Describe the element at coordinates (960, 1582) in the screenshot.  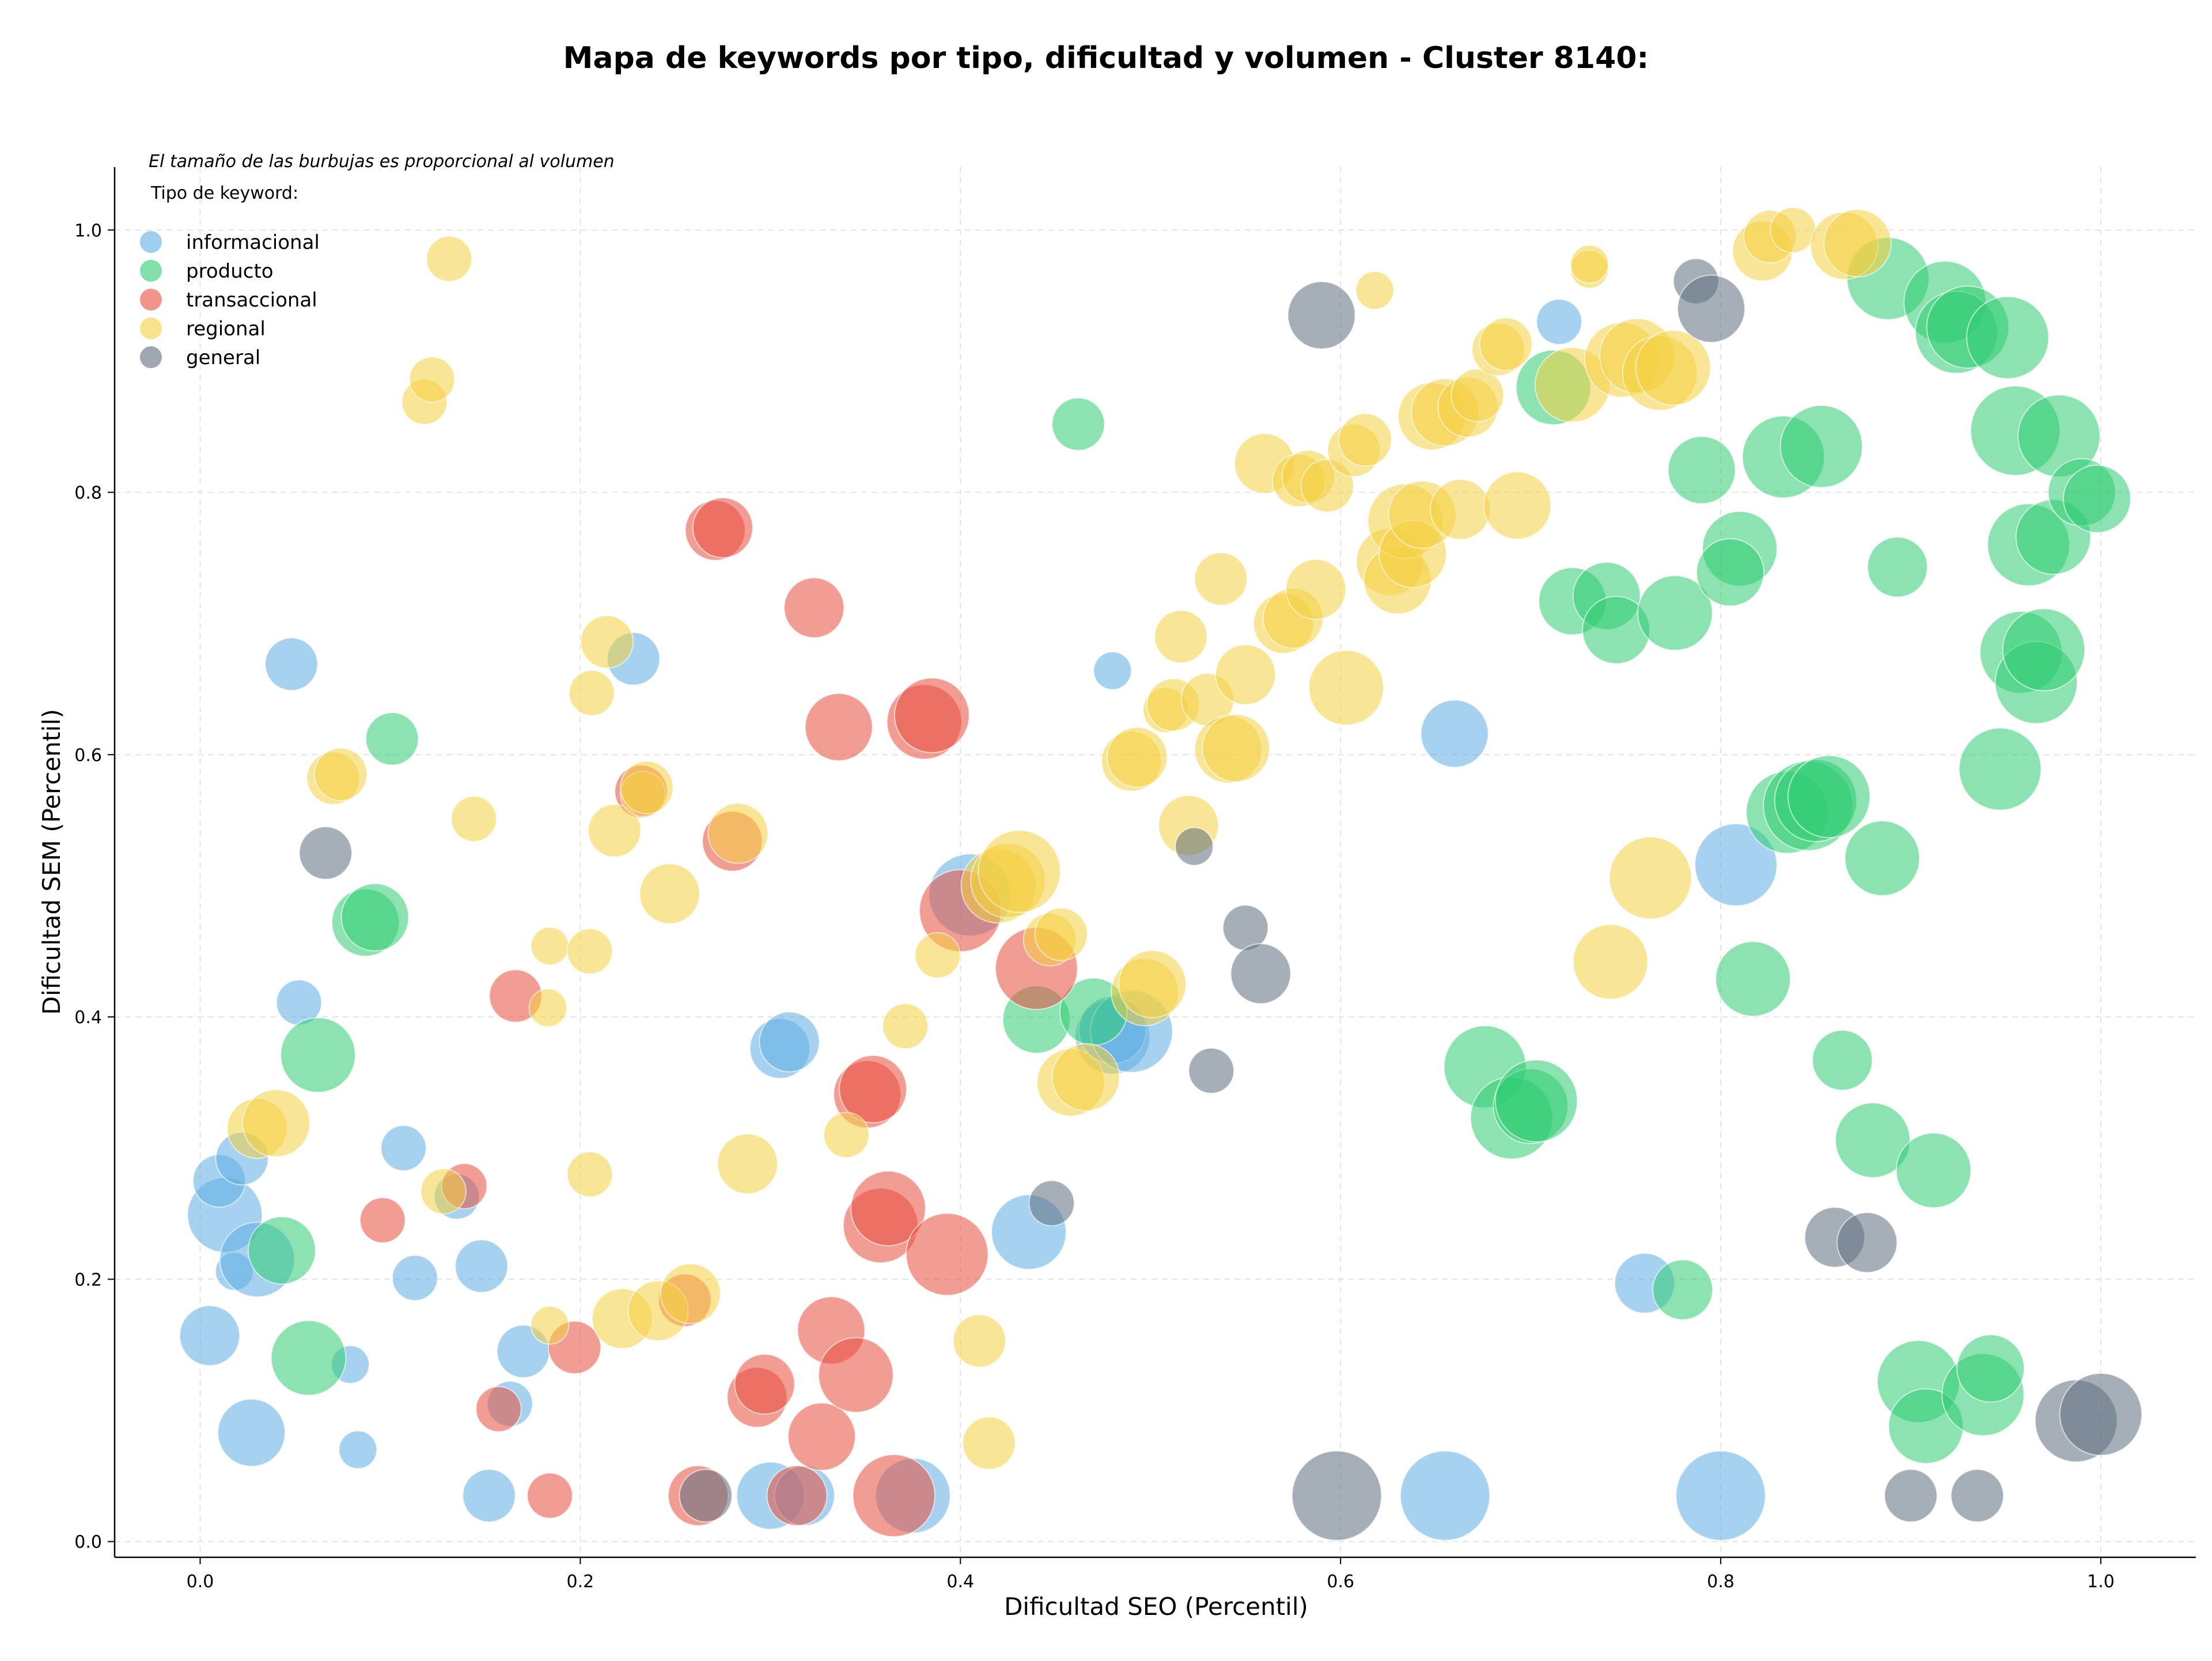
I see `x-tick-label: 0.4` at that location.